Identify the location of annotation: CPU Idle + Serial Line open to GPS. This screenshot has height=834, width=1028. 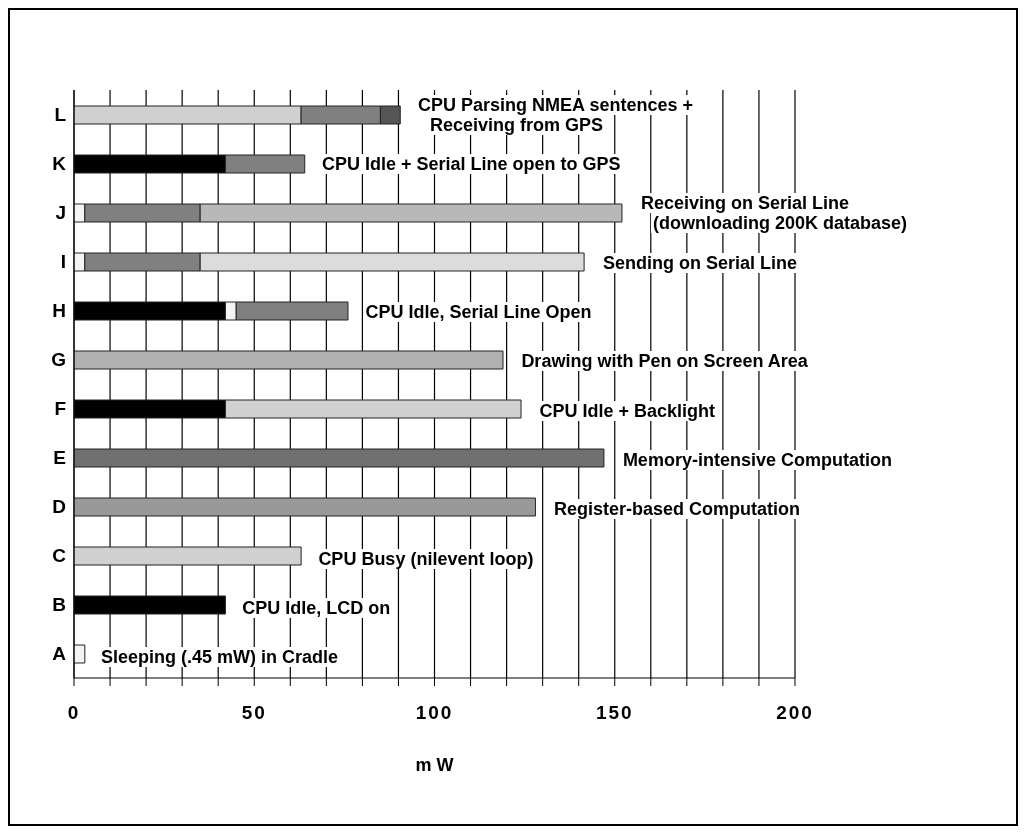
(471, 164).